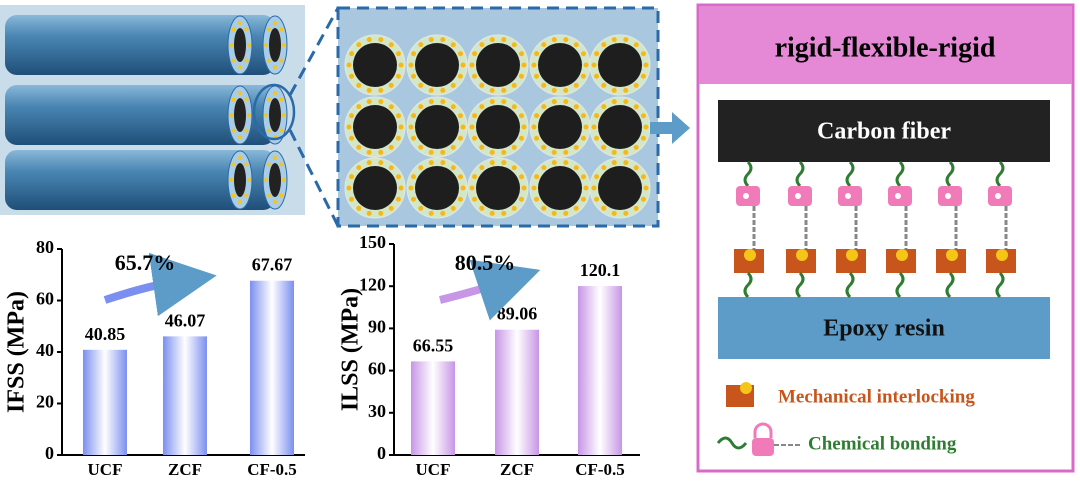  I want to click on bar, so click(600, 370).